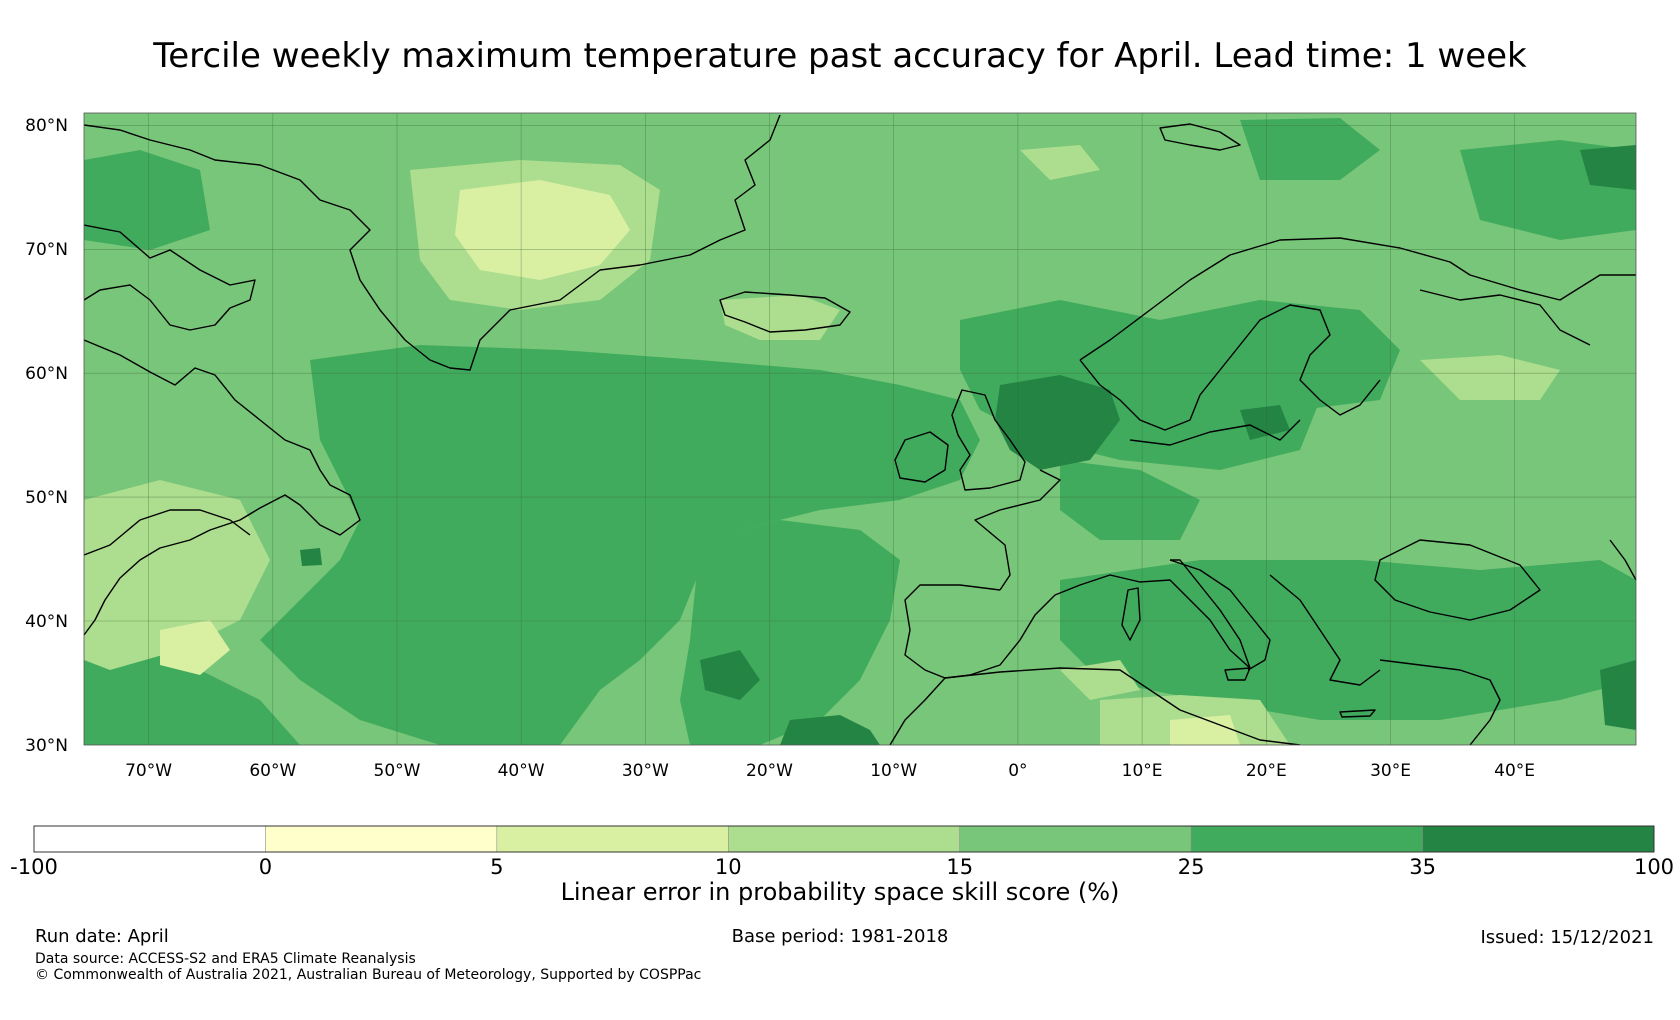 The width and height of the screenshot is (1680, 1020). What do you see at coordinates (1017, 771) in the screenshot?
I see `lon-label-0: 0°` at bounding box center [1017, 771].